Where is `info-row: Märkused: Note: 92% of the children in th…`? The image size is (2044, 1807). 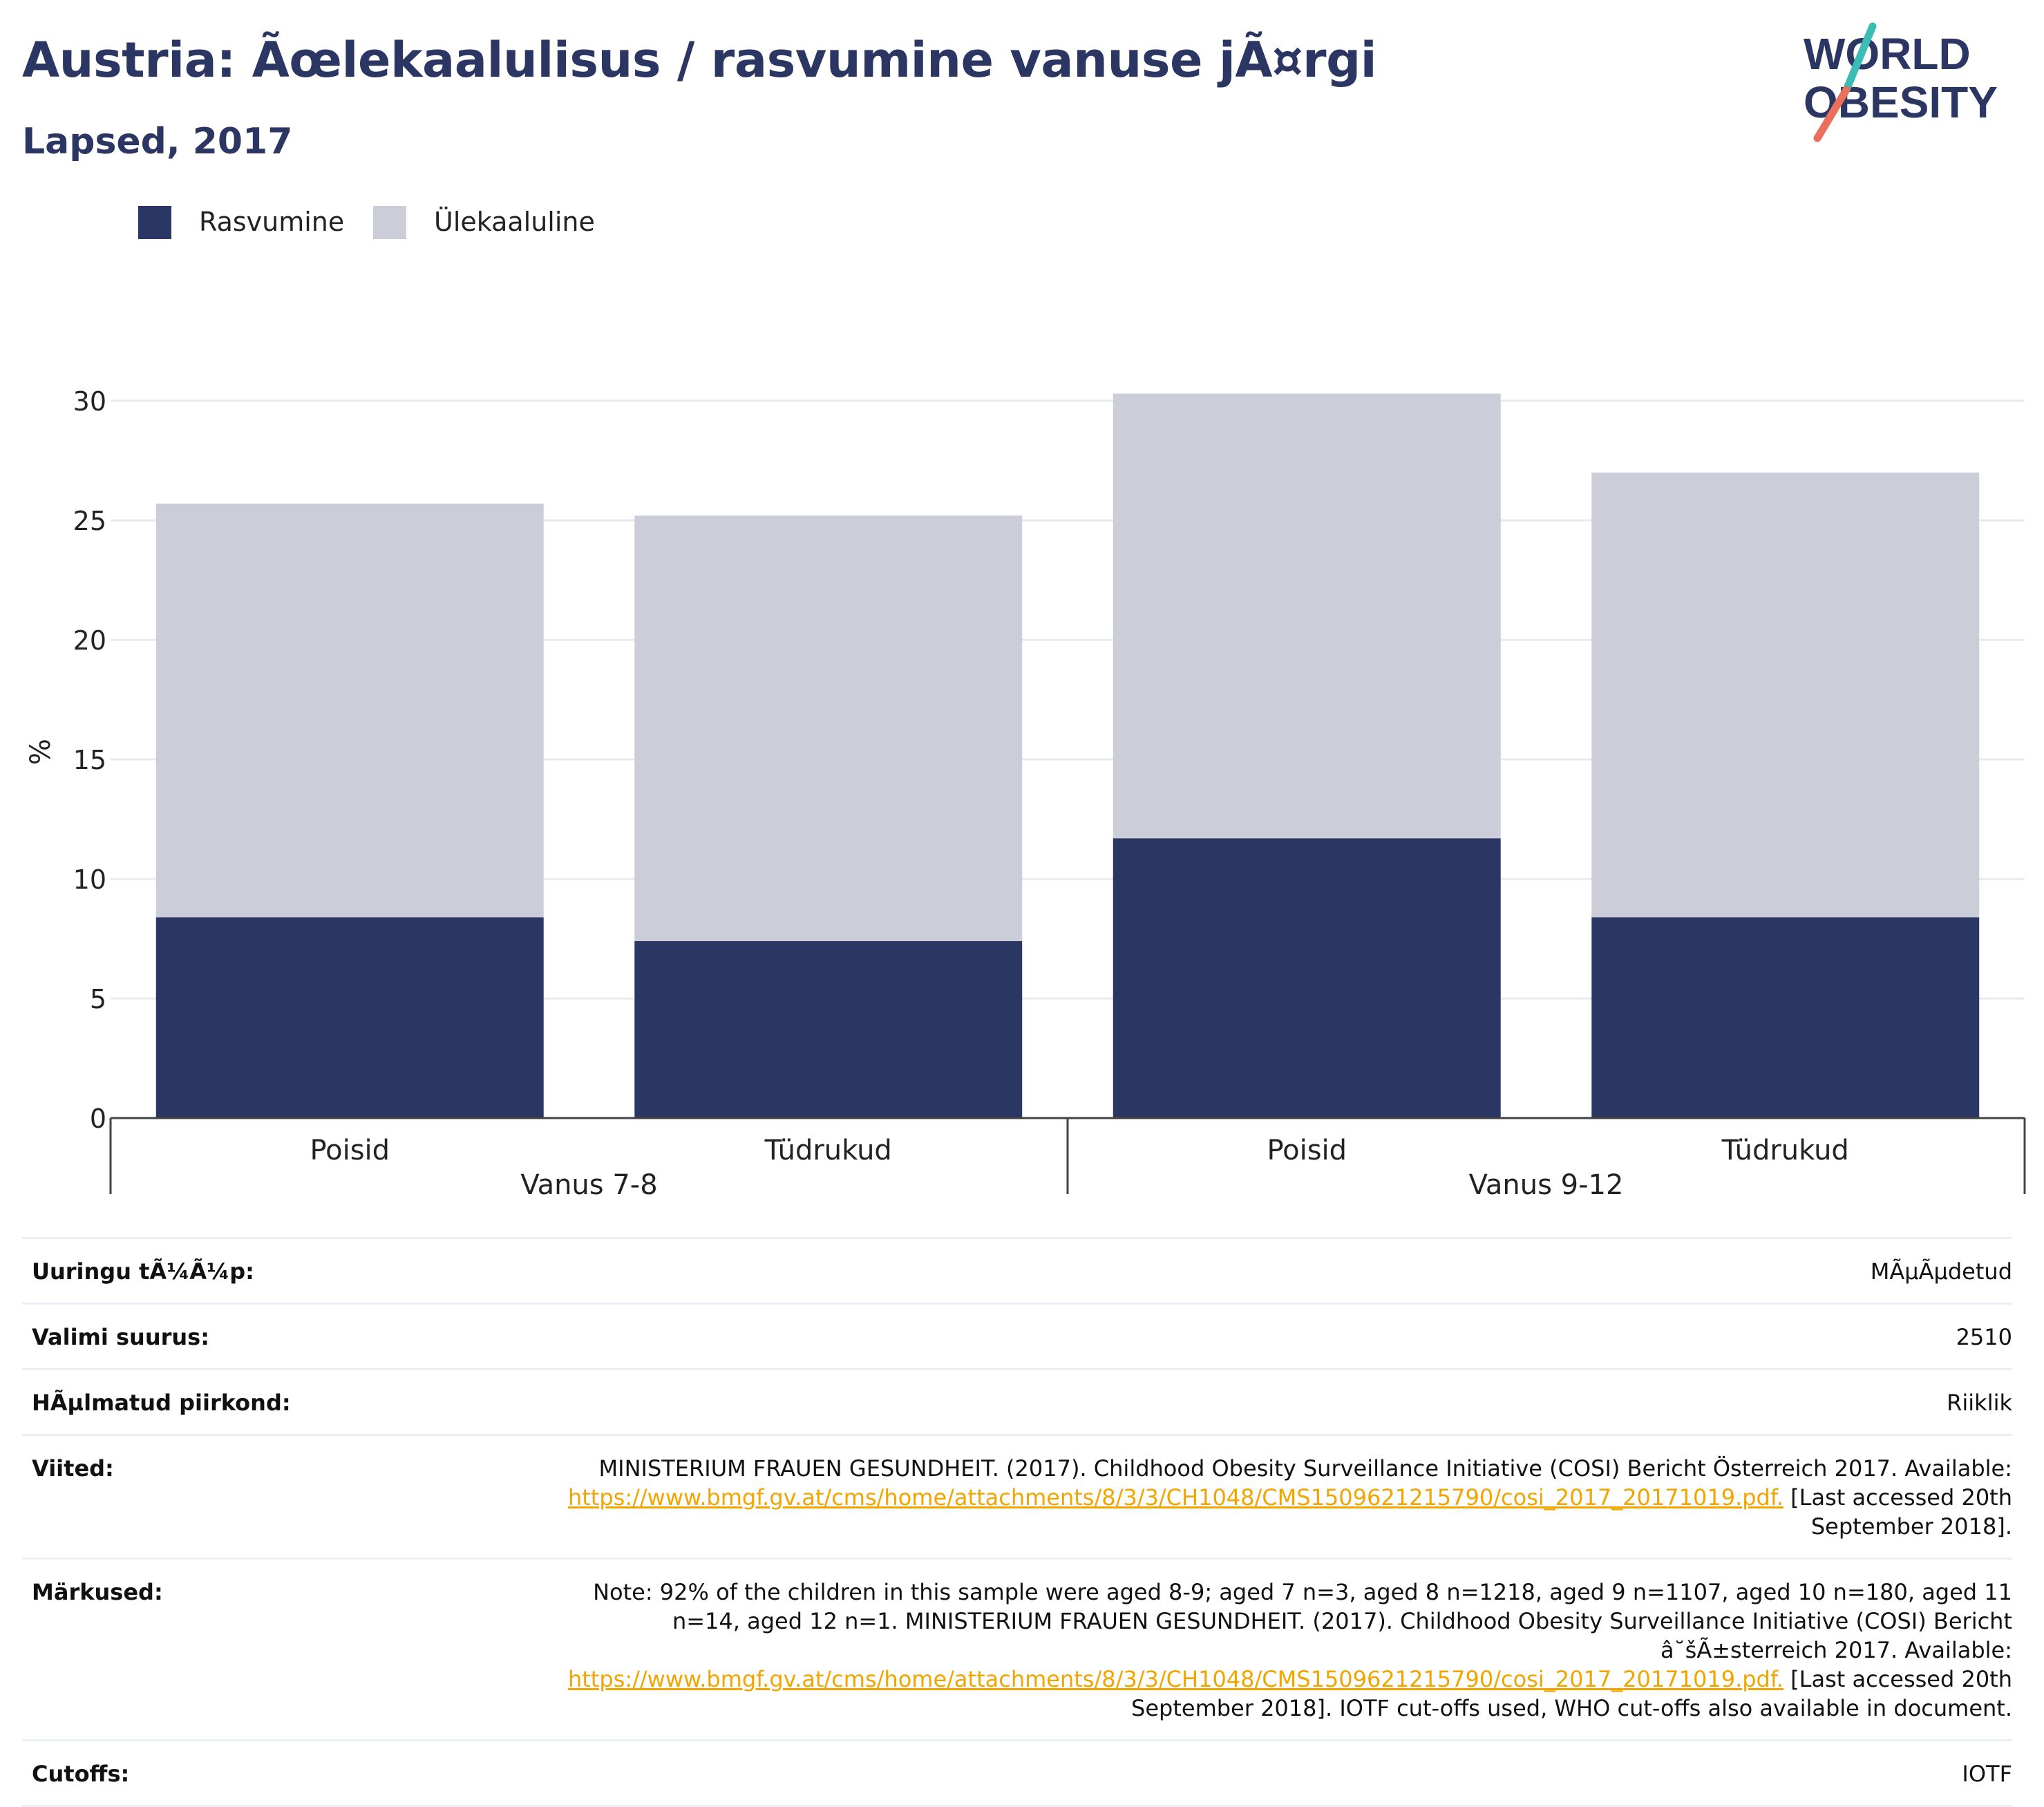
info-row: Märkused: Note: 92% of the children in th… is located at coordinates (1017, 1648).